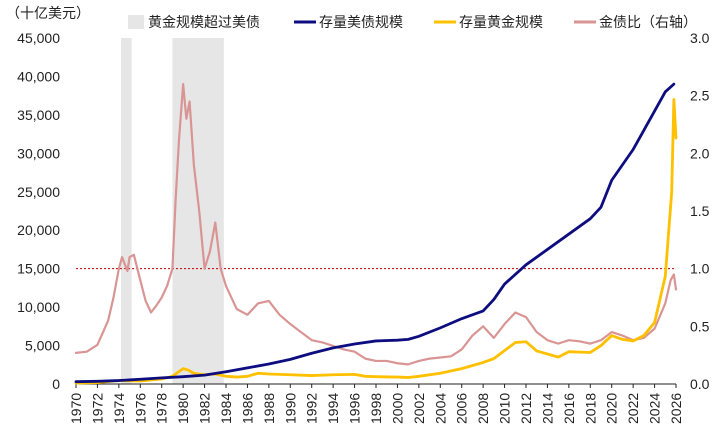 This screenshot has width=722, height=440. Describe the element at coordinates (97, 408) in the screenshot. I see `x-tick-label: 1972` at that location.